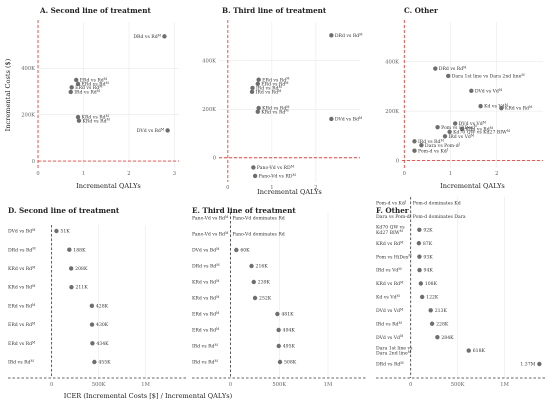 The height and width of the screenshot is (410, 550). I want to click on point-label-text: DVd vs Bd, so click(347, 120).